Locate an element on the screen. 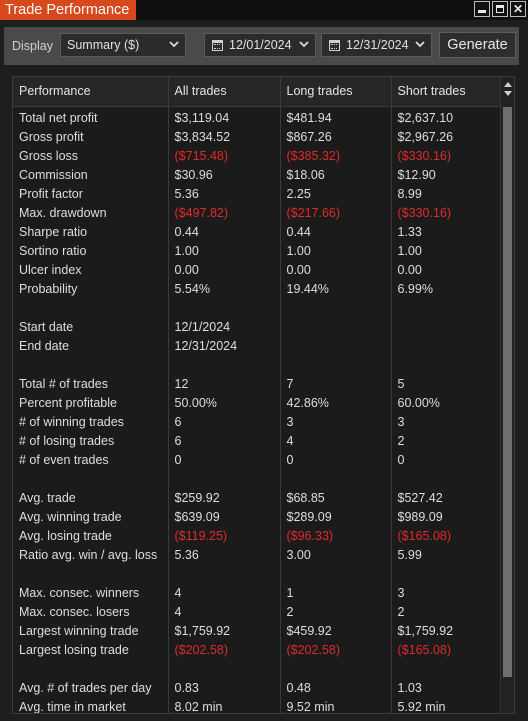 The image size is (528, 721). metric-label: Ratio avg. win / avg. loss is located at coordinates (91, 554).